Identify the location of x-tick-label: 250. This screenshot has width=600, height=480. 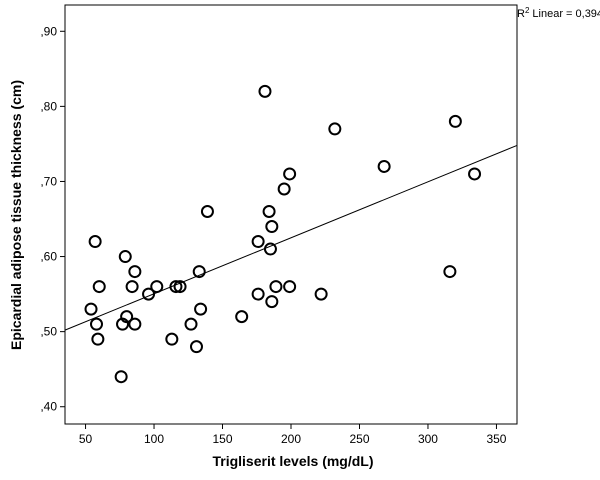
(359, 439).